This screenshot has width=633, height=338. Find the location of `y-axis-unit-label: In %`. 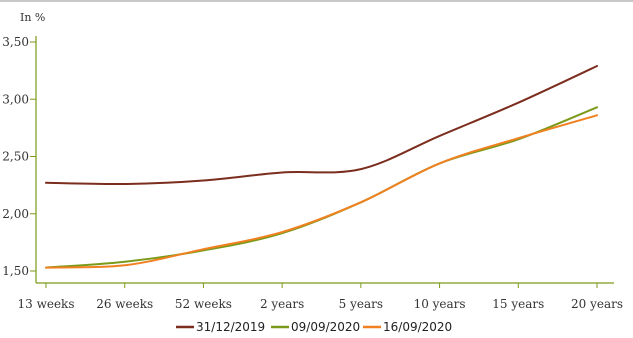

y-axis-unit-label: In % is located at coordinates (32, 17).